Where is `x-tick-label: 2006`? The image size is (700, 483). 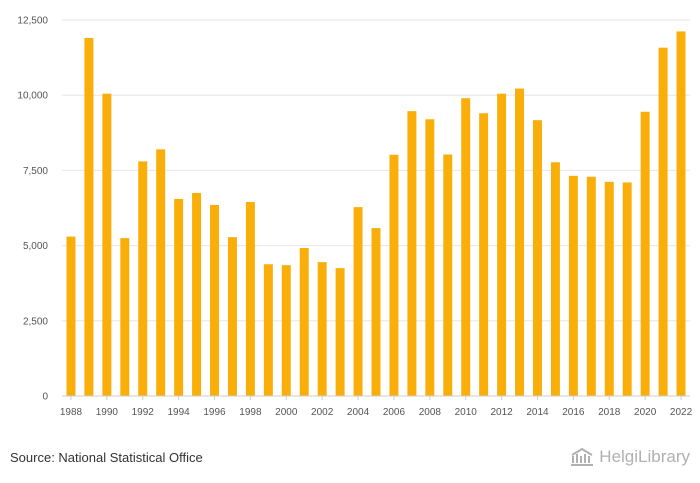 x-tick-label: 2006 is located at coordinates (394, 412).